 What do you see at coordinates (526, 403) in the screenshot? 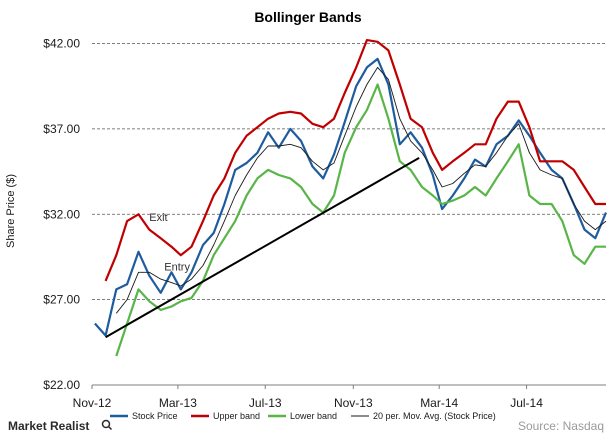
I see `x-tick-label: Jul-14` at bounding box center [526, 403].